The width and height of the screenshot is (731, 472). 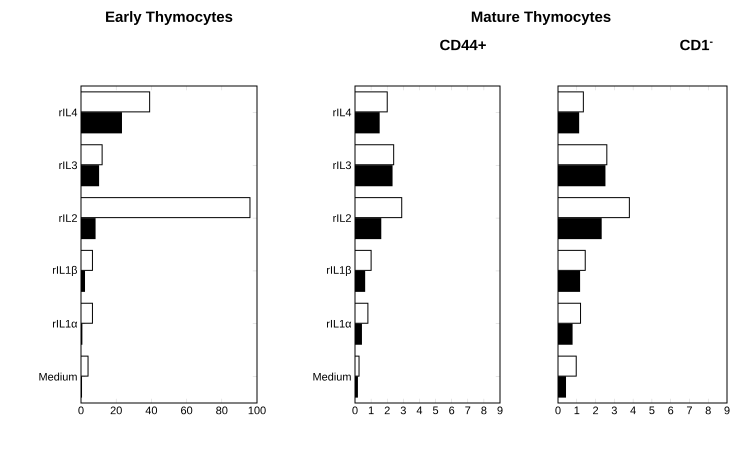 What do you see at coordinates (696, 45) in the screenshot?
I see `chart-subtitle: CD1$^{-}$` at bounding box center [696, 45].